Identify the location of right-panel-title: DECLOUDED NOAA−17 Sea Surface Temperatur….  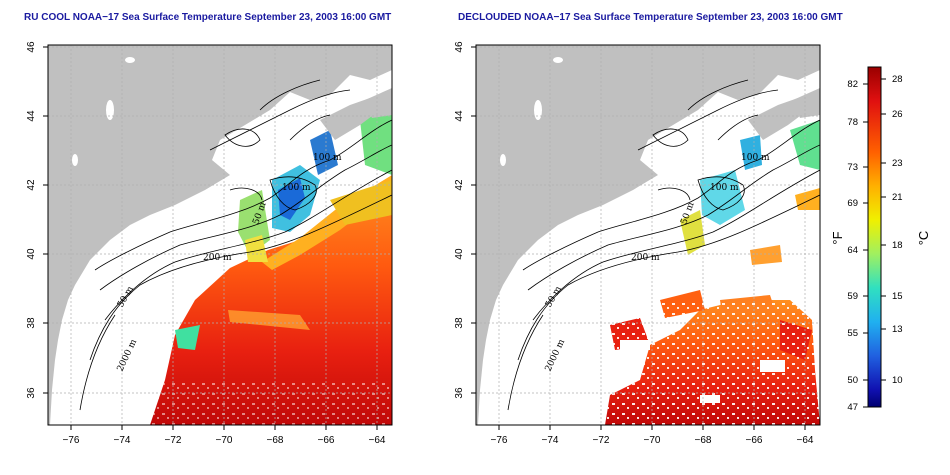
(650, 17).